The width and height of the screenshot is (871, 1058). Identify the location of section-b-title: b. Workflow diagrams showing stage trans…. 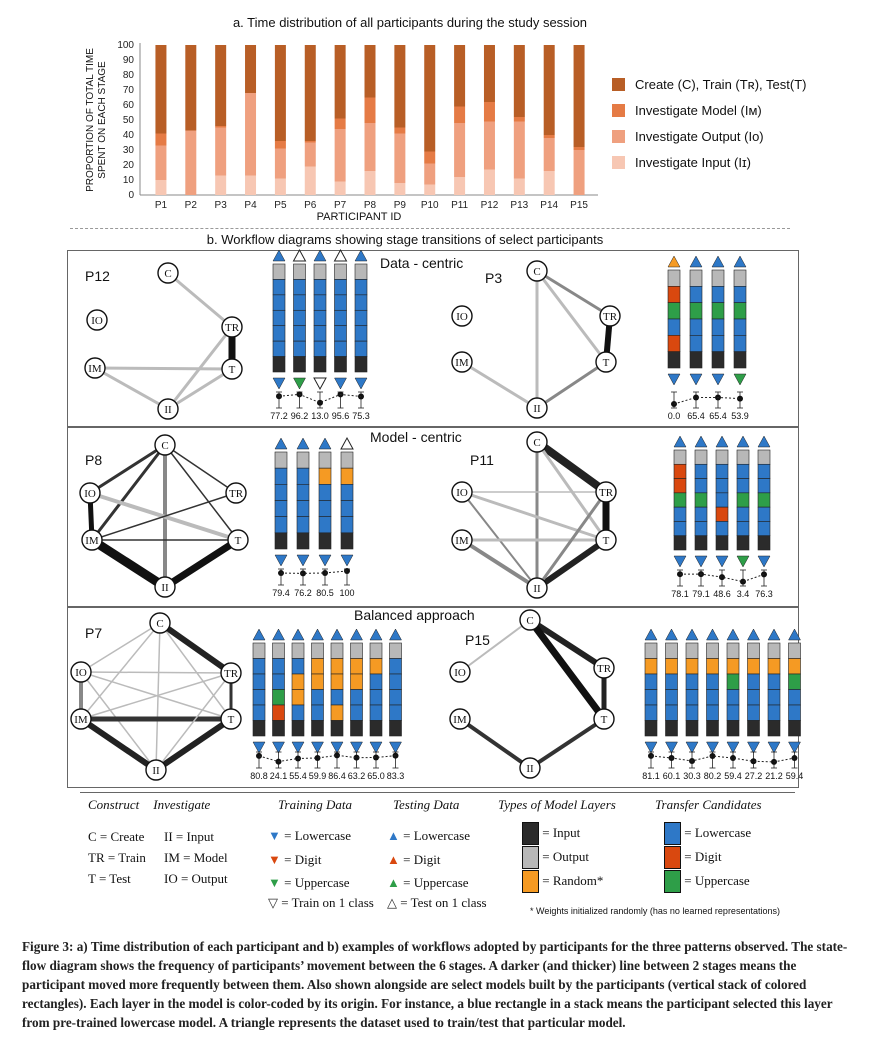
(405, 239).